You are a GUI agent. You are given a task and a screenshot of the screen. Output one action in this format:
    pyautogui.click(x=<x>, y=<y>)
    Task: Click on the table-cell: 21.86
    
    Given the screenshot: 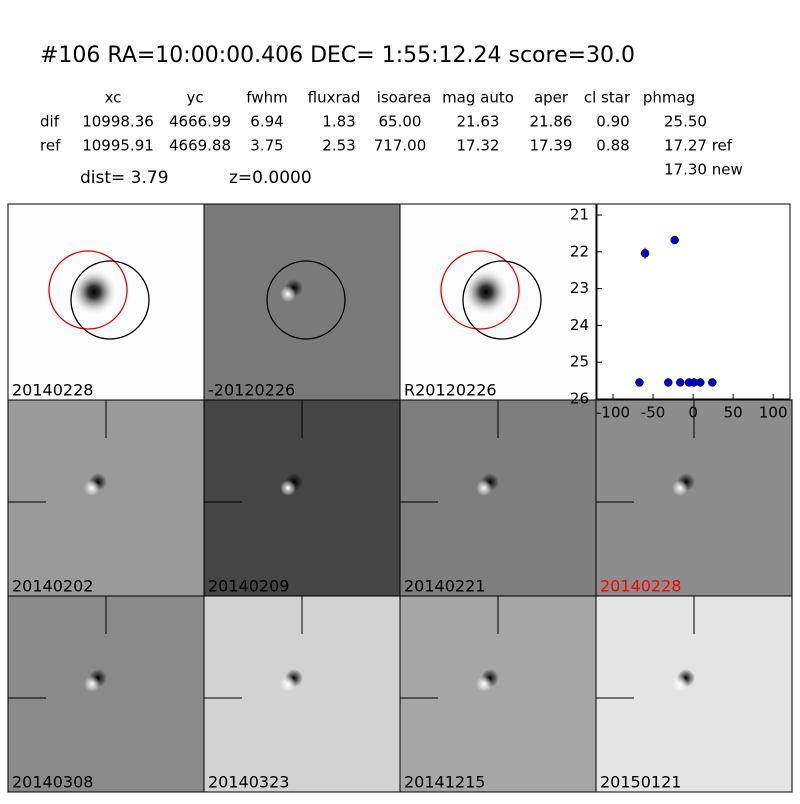 What is the action you would take?
    pyautogui.click(x=551, y=122)
    